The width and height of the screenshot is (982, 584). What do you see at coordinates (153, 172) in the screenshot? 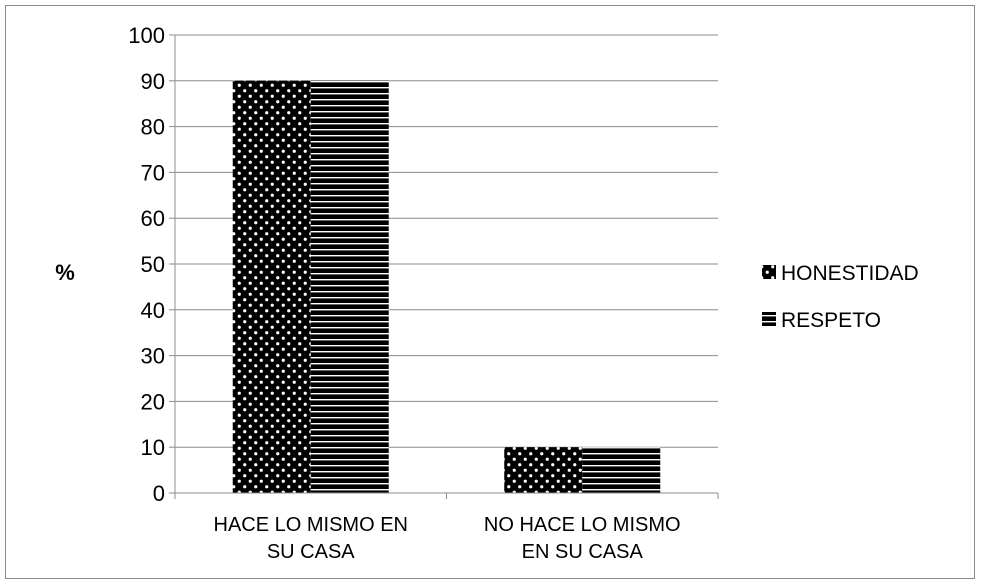
I see `y-tick-label: 70` at bounding box center [153, 172].